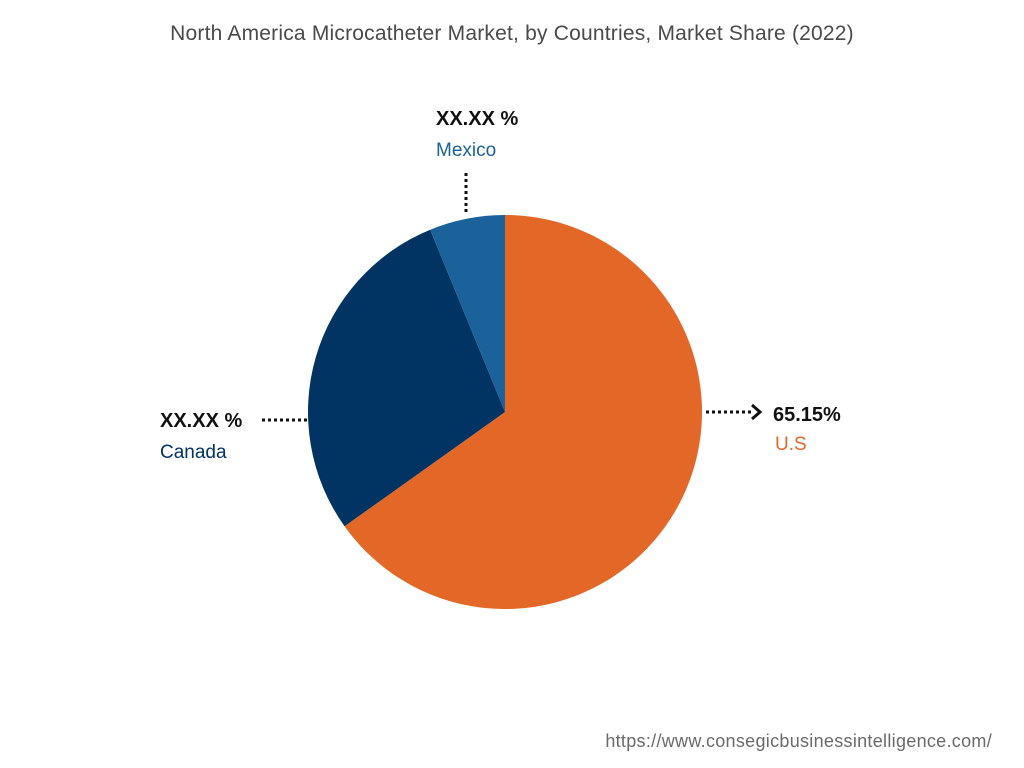 The height and width of the screenshot is (768, 1024). I want to click on mexico-name-label: Mexico, so click(466, 150).